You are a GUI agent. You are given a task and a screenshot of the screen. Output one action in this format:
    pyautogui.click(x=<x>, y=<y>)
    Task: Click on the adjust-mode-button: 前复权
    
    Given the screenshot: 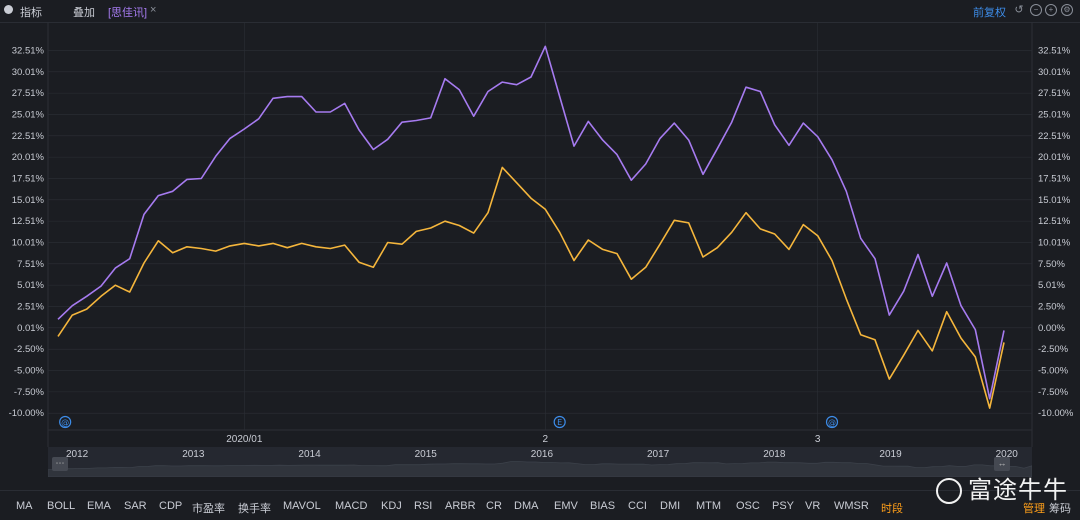 What is the action you would take?
    pyautogui.click(x=989, y=13)
    